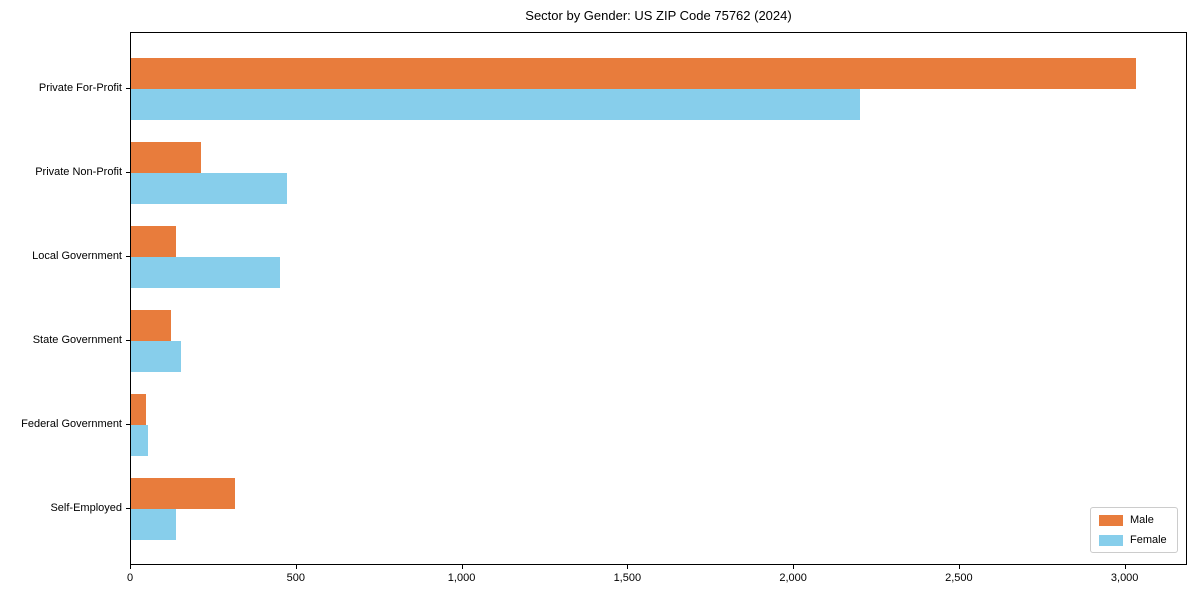 The height and width of the screenshot is (600, 1200). Describe the element at coordinates (793, 578) in the screenshot. I see `x-tick-label: 2,000` at that location.